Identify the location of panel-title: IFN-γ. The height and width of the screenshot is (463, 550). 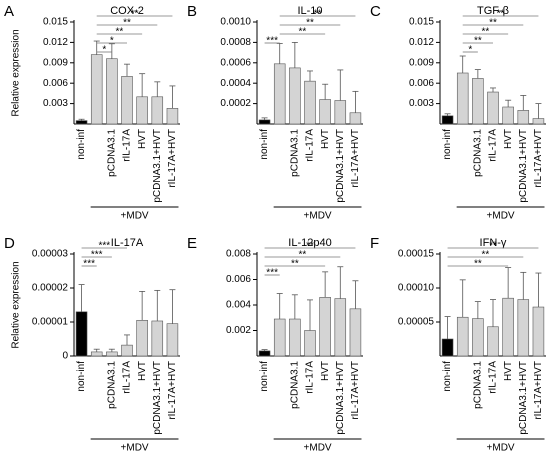
(493, 243).